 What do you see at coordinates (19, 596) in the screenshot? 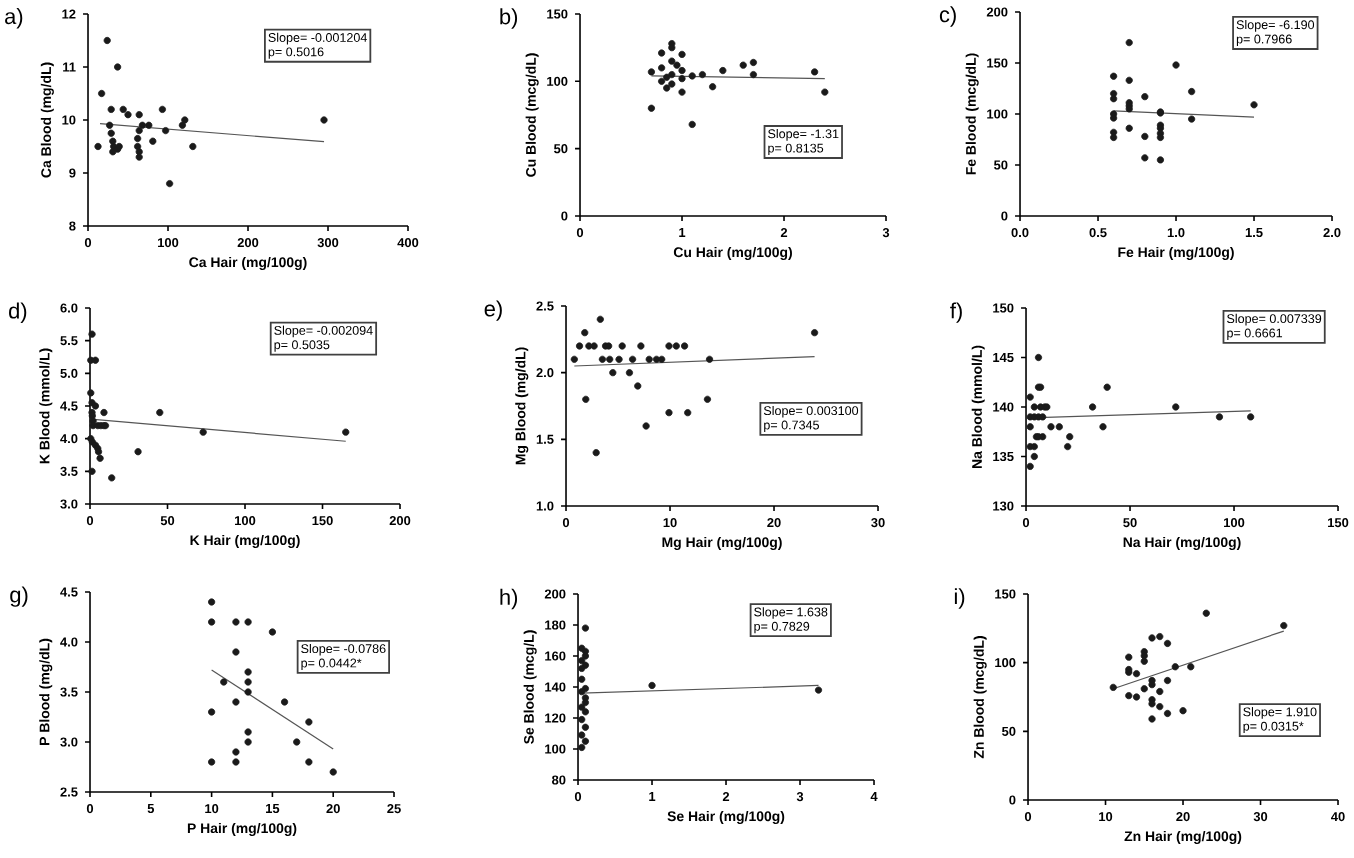
I see `chart-title: g)` at bounding box center [19, 596].